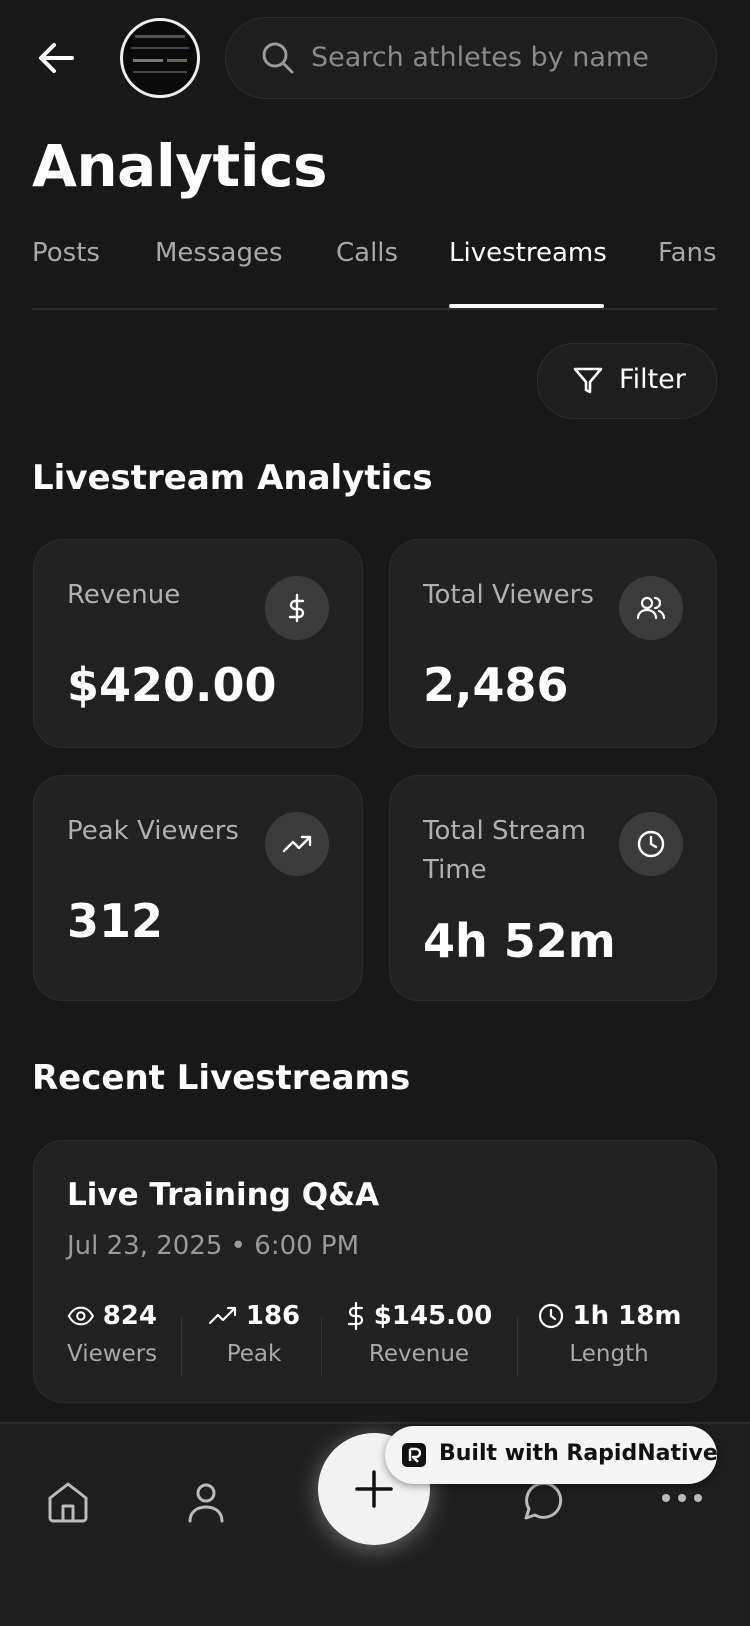 This screenshot has height=1626, width=750. I want to click on active-tab-indicator, so click(526, 306).